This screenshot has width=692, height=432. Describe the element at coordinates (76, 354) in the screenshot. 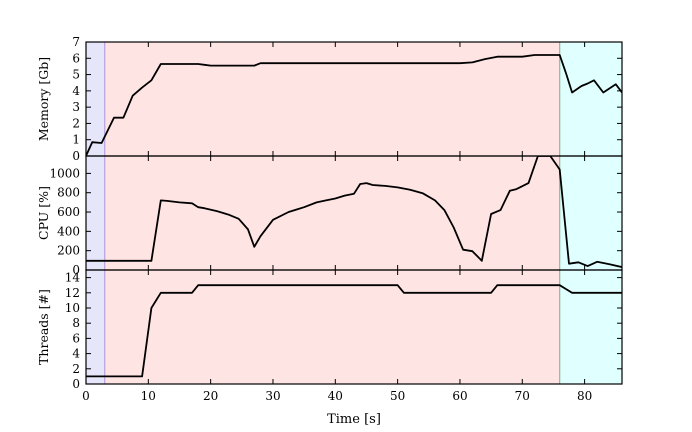

I see `threads-y-tick-label: 4` at that location.